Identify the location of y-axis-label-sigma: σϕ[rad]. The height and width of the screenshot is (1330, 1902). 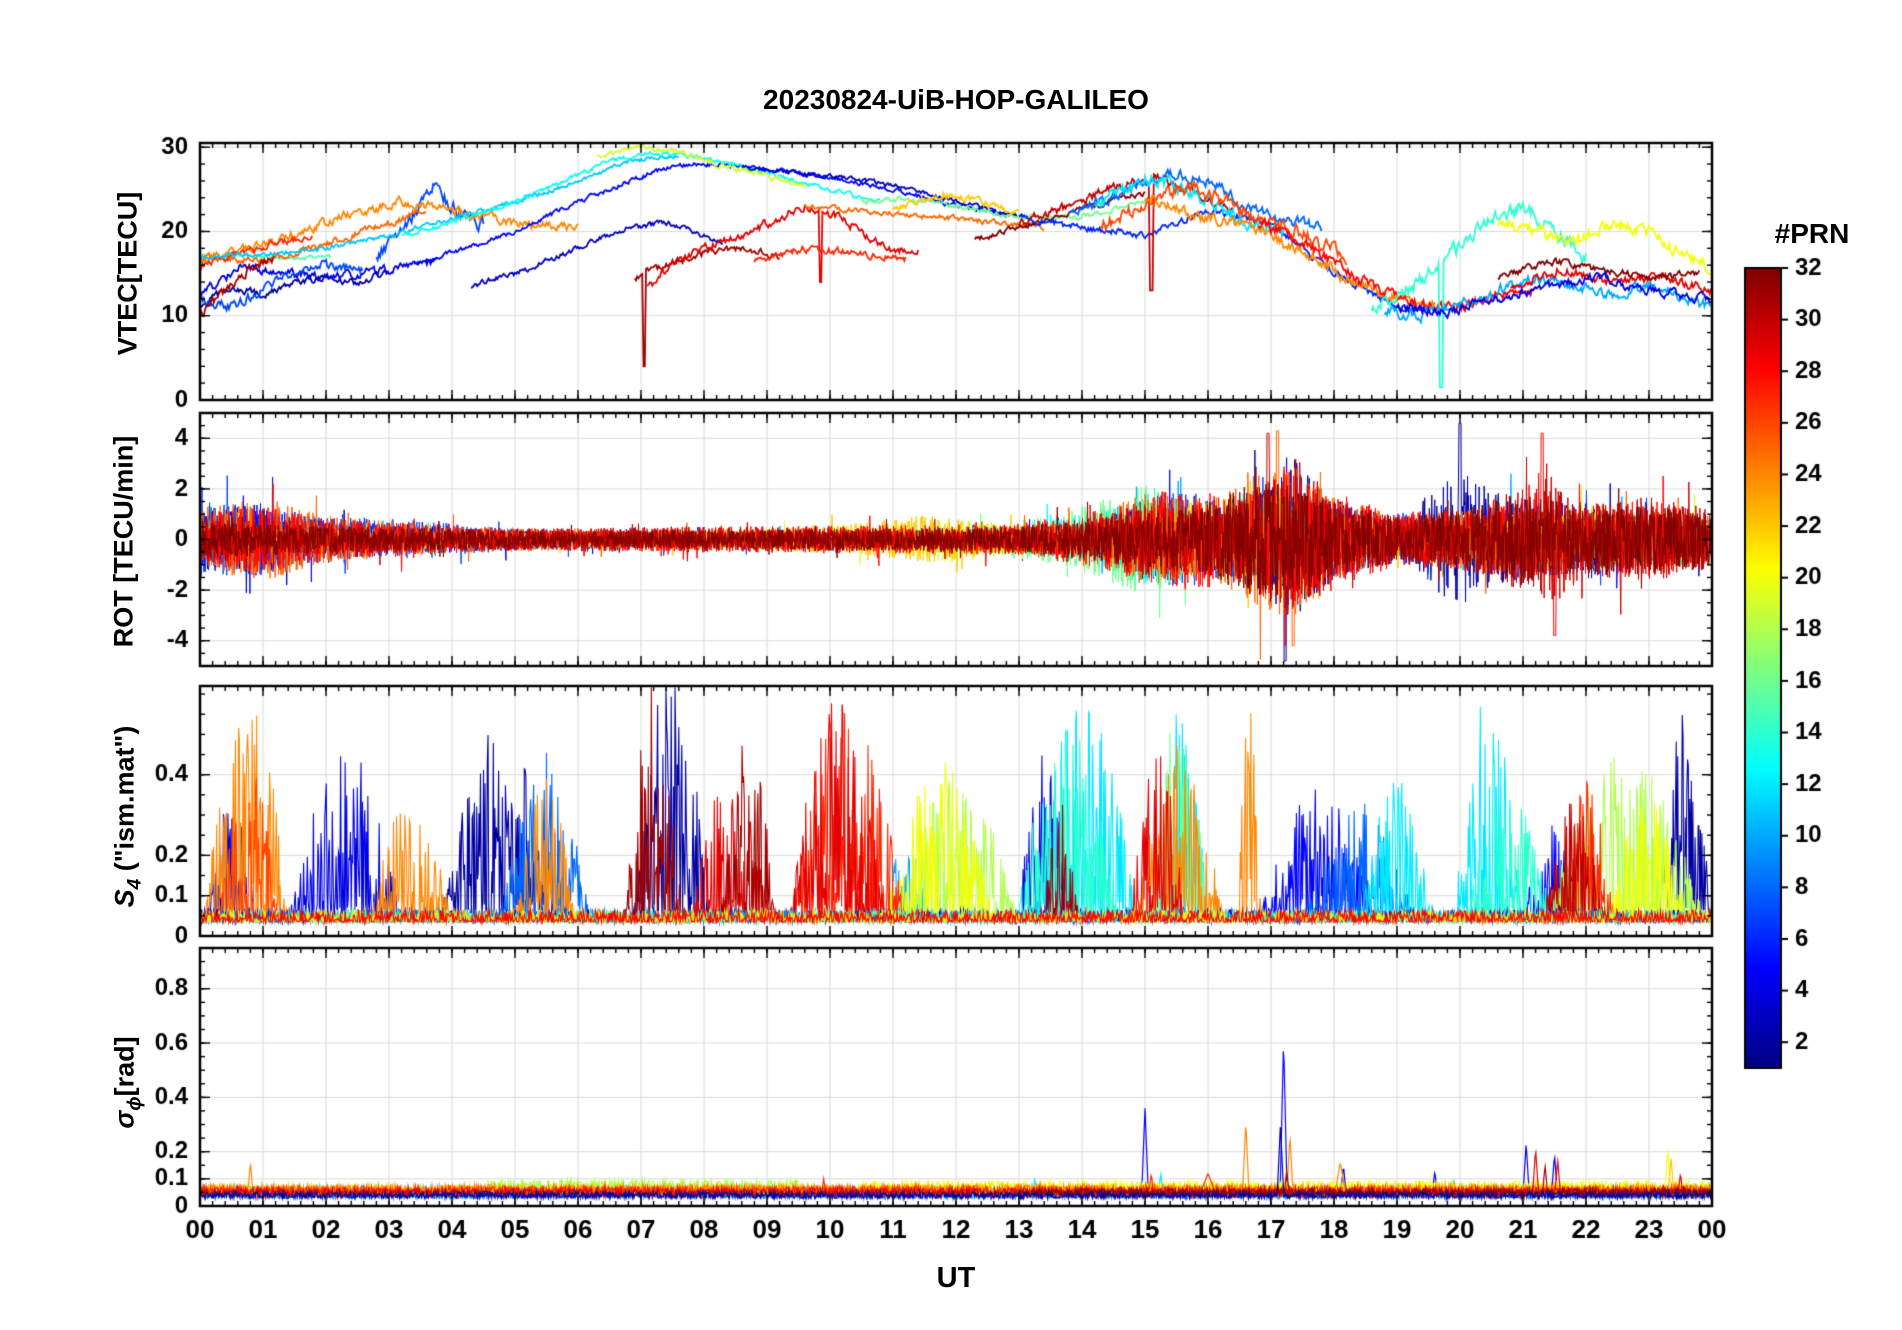
(127, 1082).